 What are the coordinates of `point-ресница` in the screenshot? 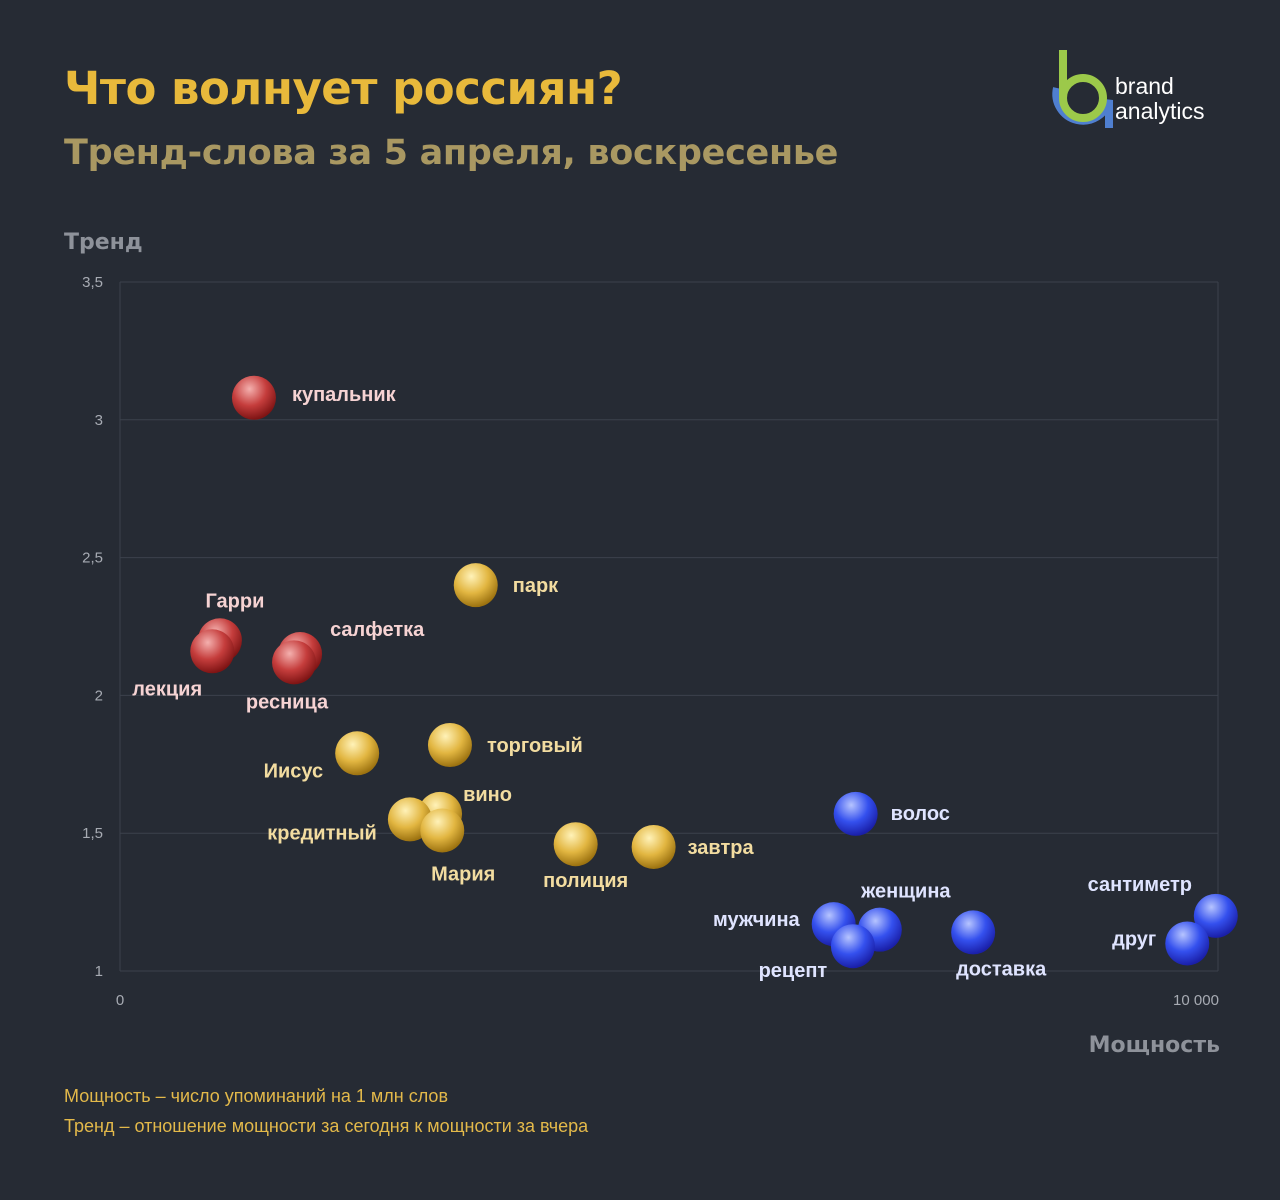 It's located at (294, 662).